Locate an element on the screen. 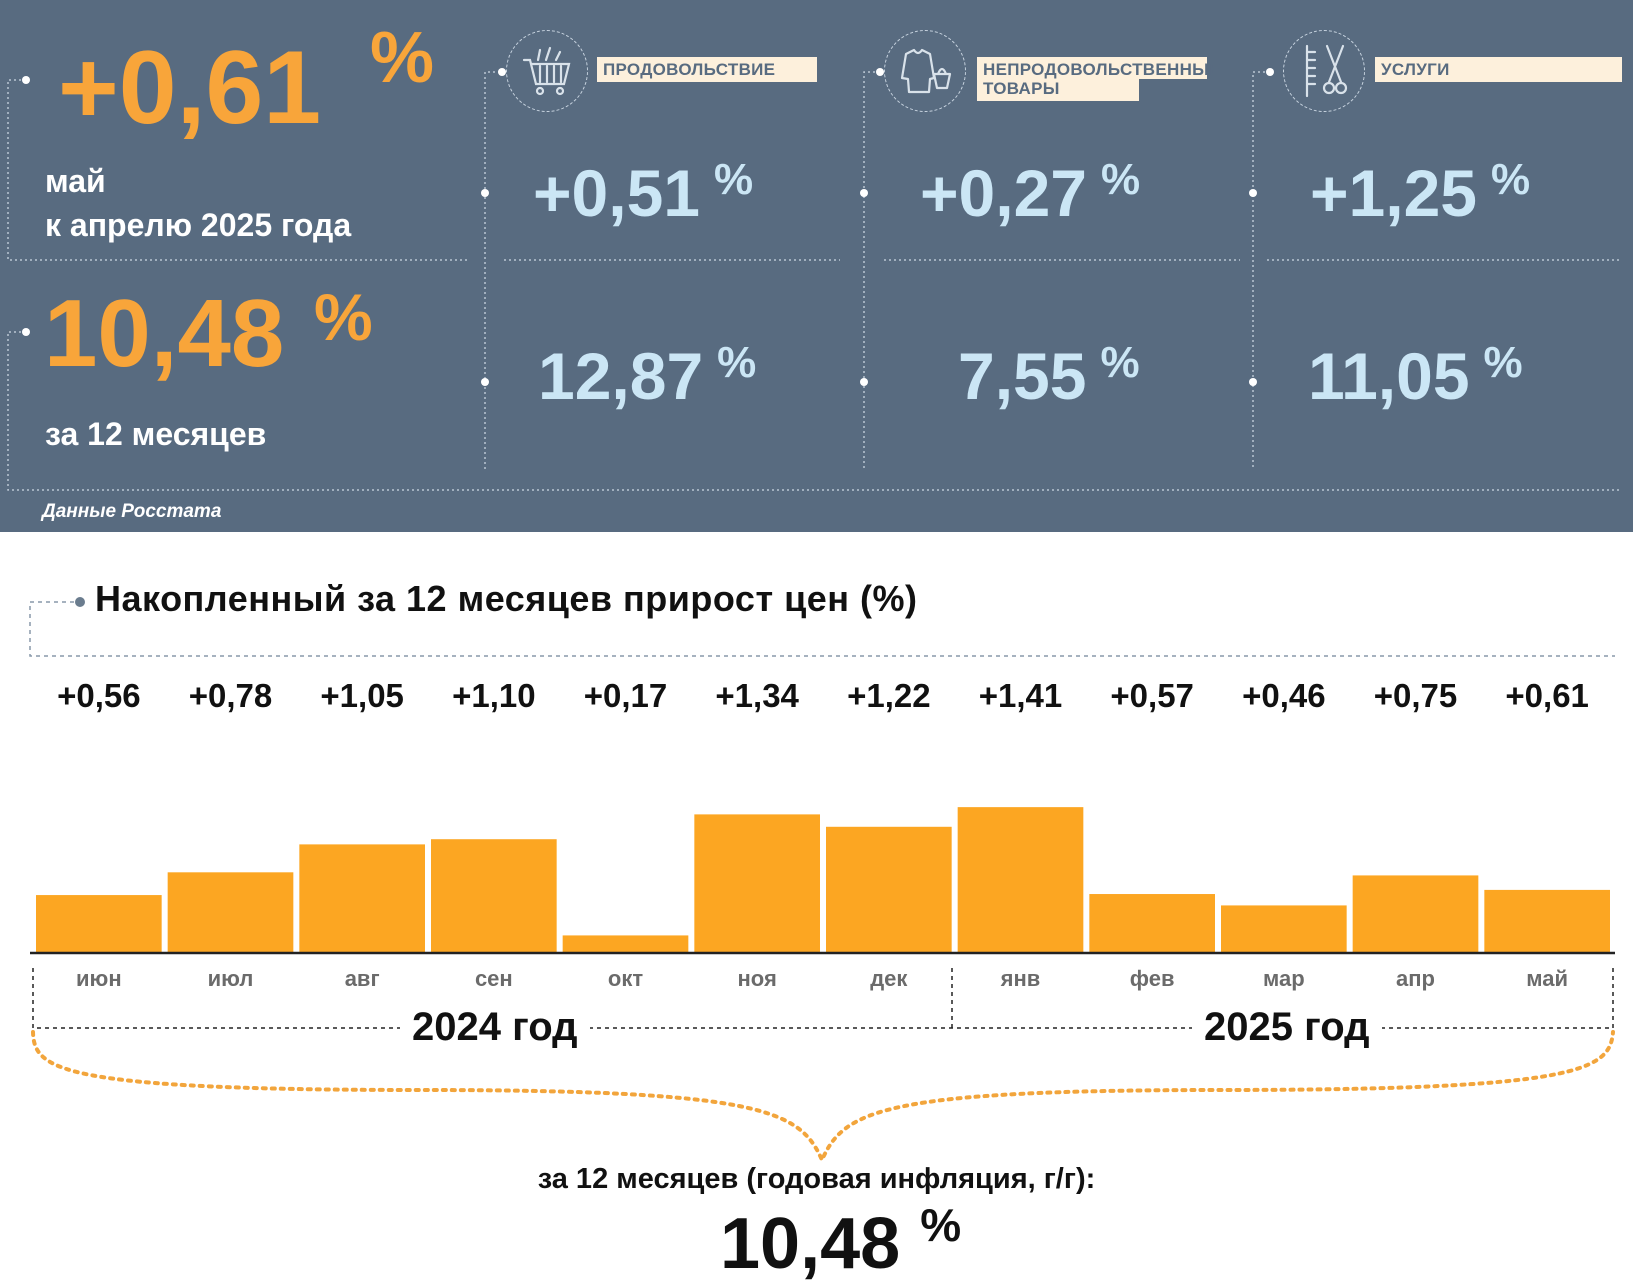 The width and height of the screenshot is (1633, 1285). category-label-nonfood-line1: НЕПРОДОВОЛЬСТВЕННЫЕ is located at coordinates (1098, 68).